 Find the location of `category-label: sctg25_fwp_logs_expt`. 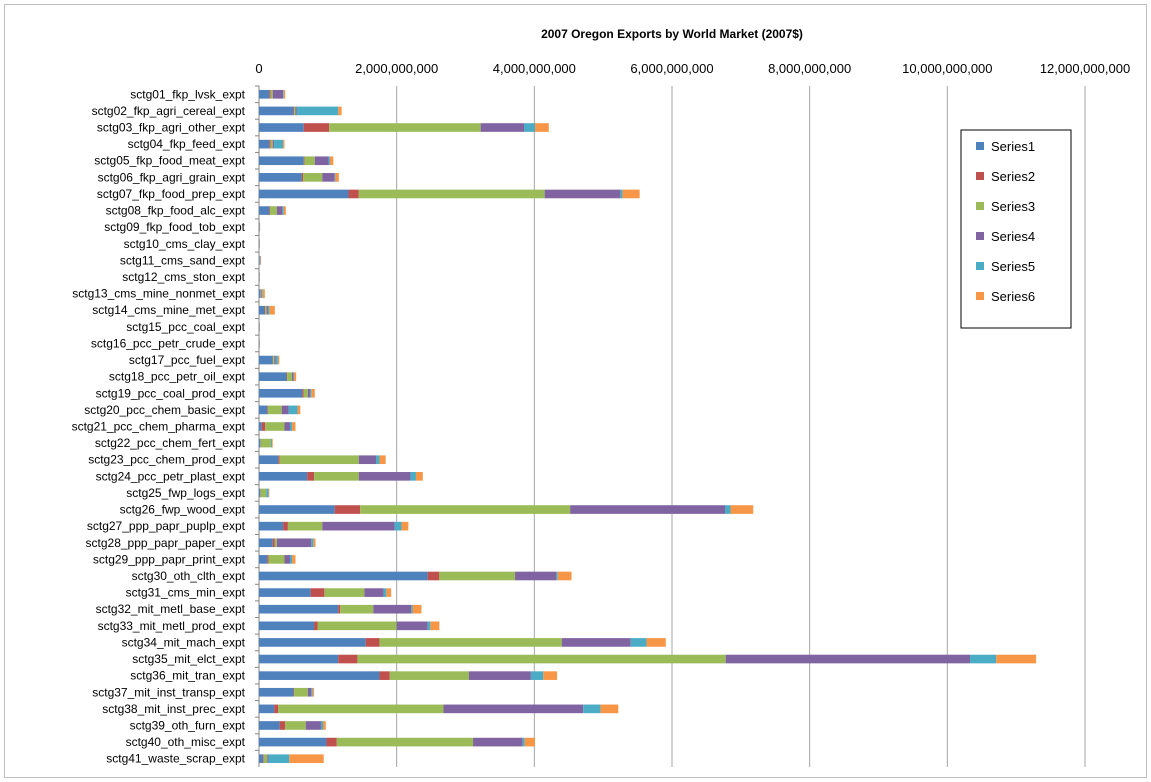

category-label: sctg25_fwp_logs_expt is located at coordinates (185, 493).